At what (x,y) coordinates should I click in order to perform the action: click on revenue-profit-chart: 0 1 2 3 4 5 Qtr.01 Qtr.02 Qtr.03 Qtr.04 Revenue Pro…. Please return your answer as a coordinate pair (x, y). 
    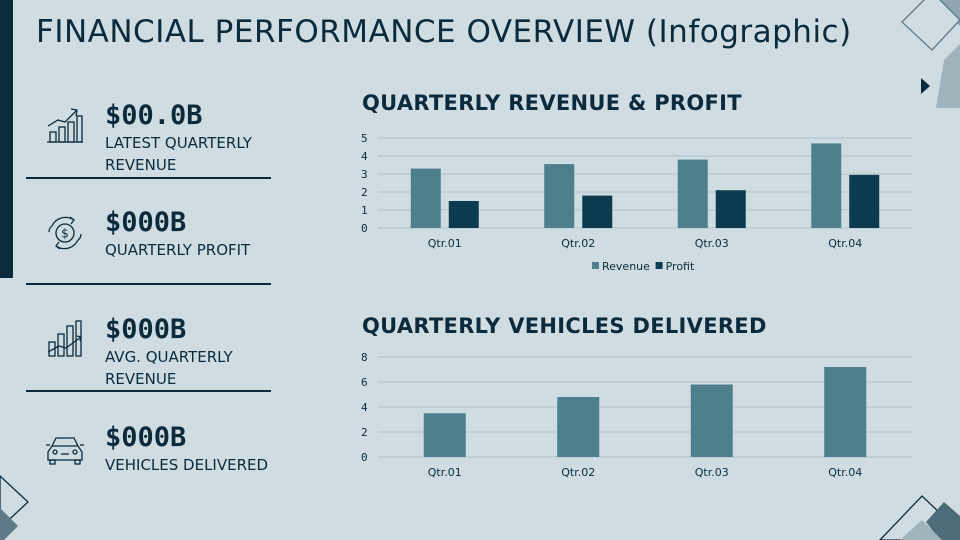
    Looking at the image, I should click on (636, 202).